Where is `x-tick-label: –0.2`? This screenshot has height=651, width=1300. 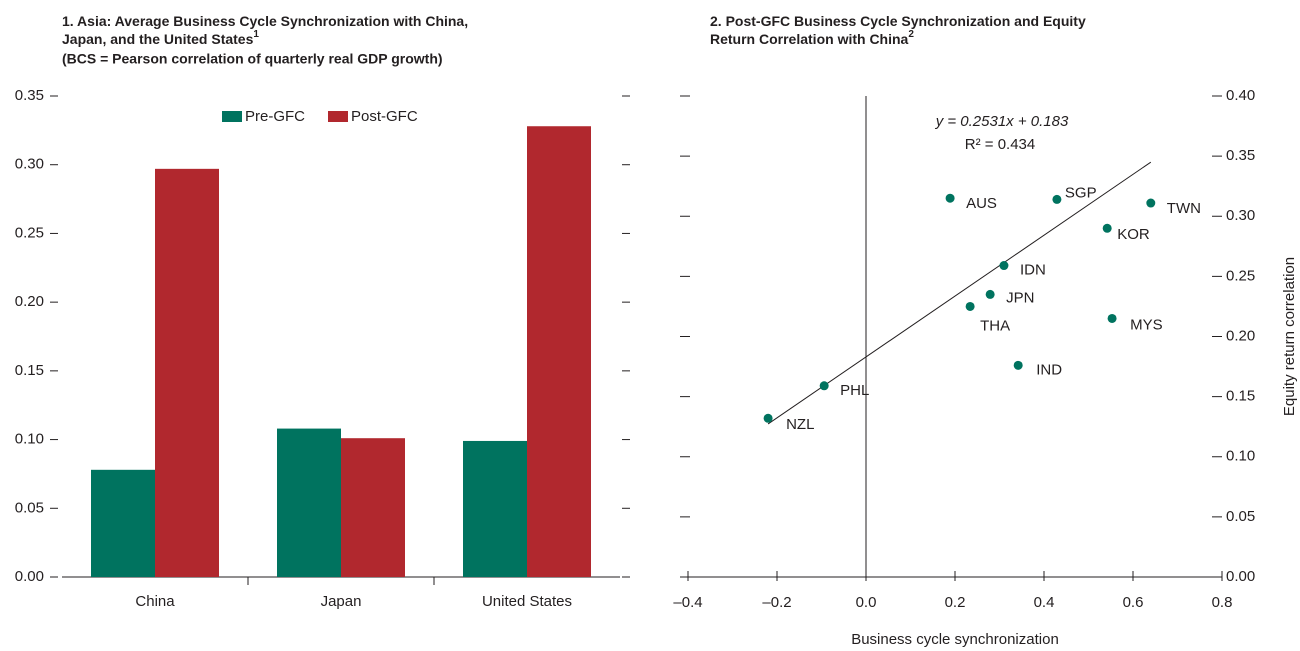 x-tick-label: –0.2 is located at coordinates (776, 602).